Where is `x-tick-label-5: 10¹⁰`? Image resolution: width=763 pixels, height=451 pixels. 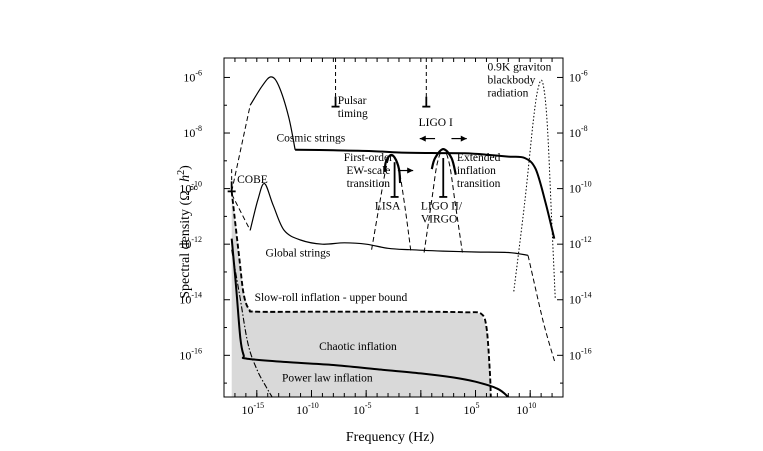 x-tick-label-5: 10¹⁰ is located at coordinates (526, 409).